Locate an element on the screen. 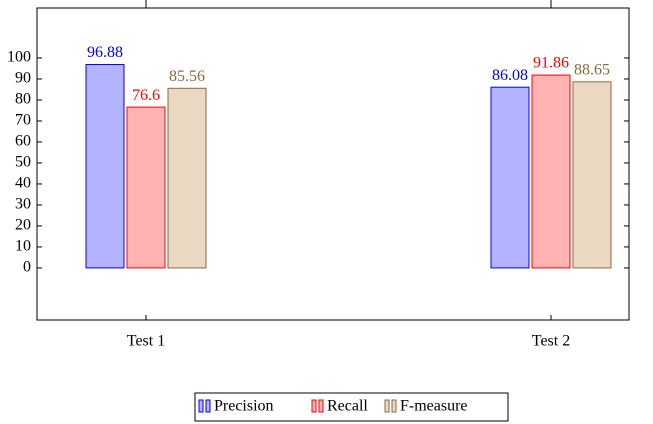 This screenshot has width=653, height=424. y-tick-label: 80 is located at coordinates (23, 99).